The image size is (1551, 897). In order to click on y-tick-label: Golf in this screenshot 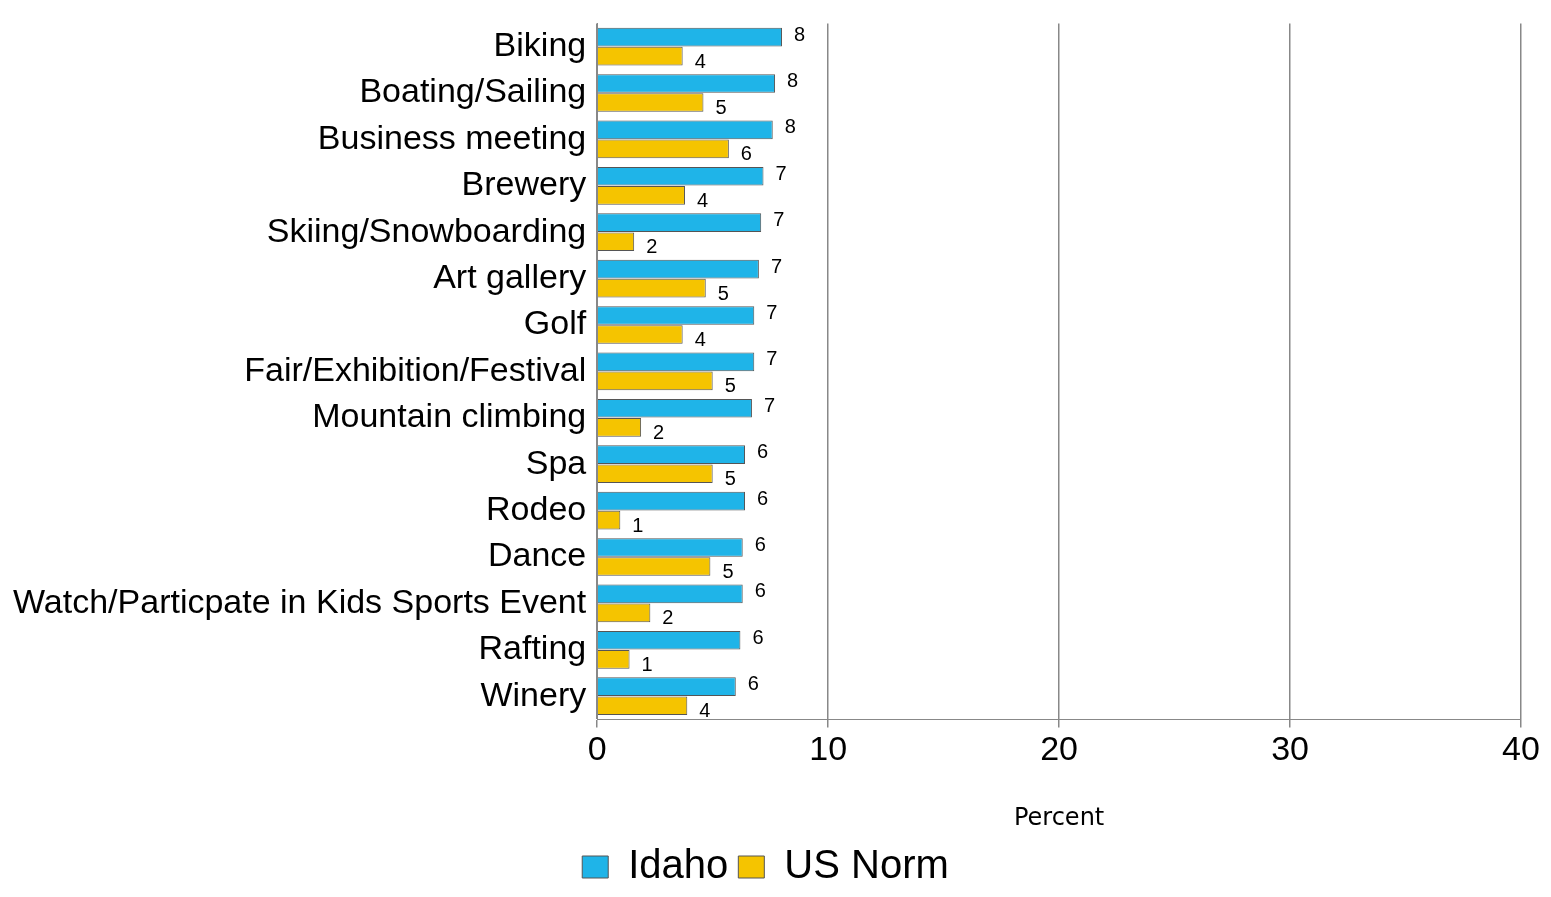, I will do `click(555, 322)`.